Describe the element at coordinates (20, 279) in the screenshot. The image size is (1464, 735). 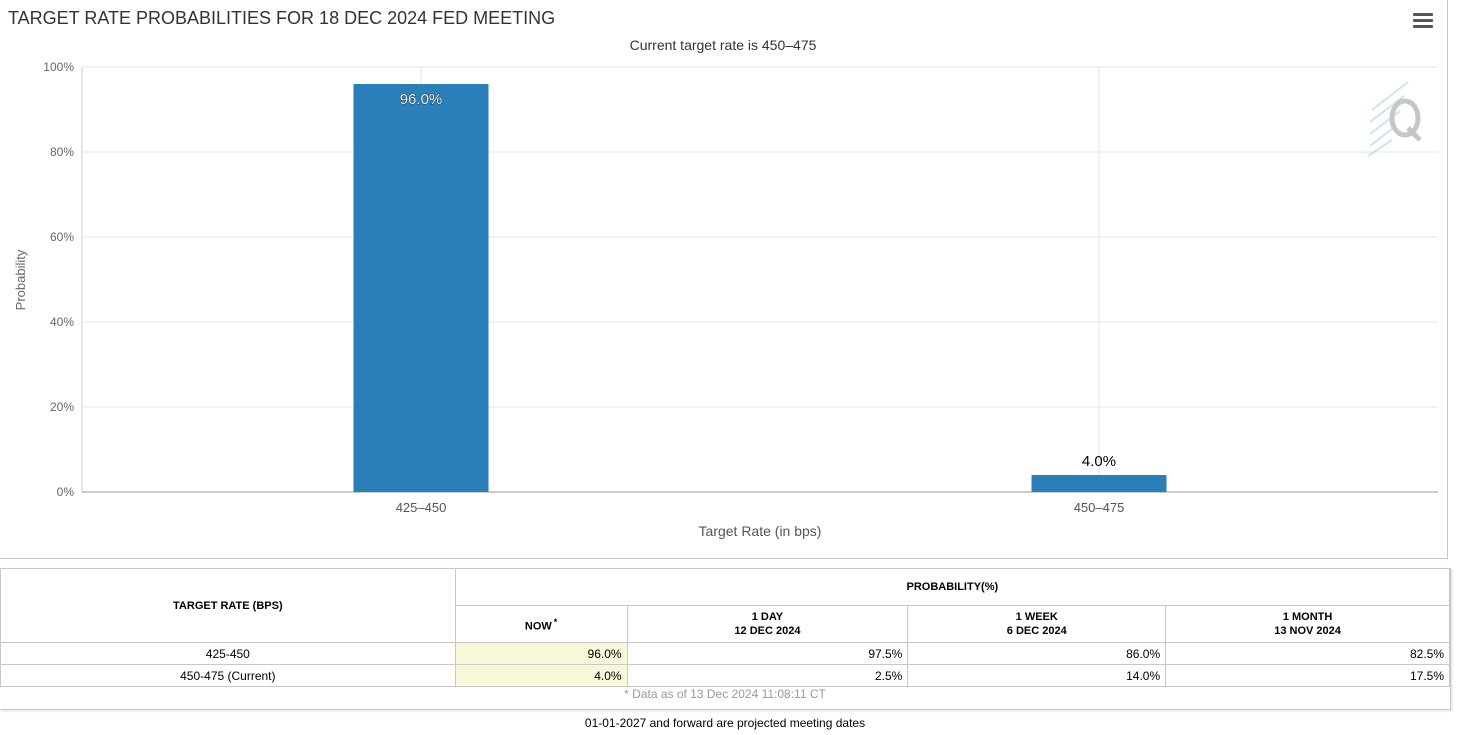
I see `y-axis-title: Probability` at that location.